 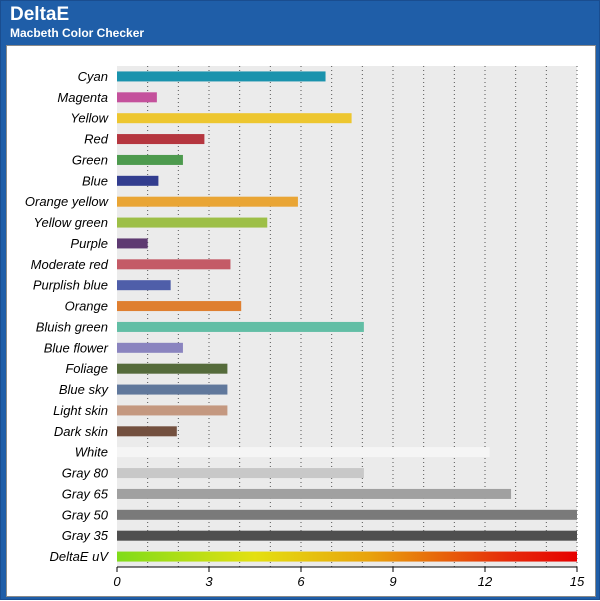 I want to click on category-label: Yellow green, so click(x=71, y=222).